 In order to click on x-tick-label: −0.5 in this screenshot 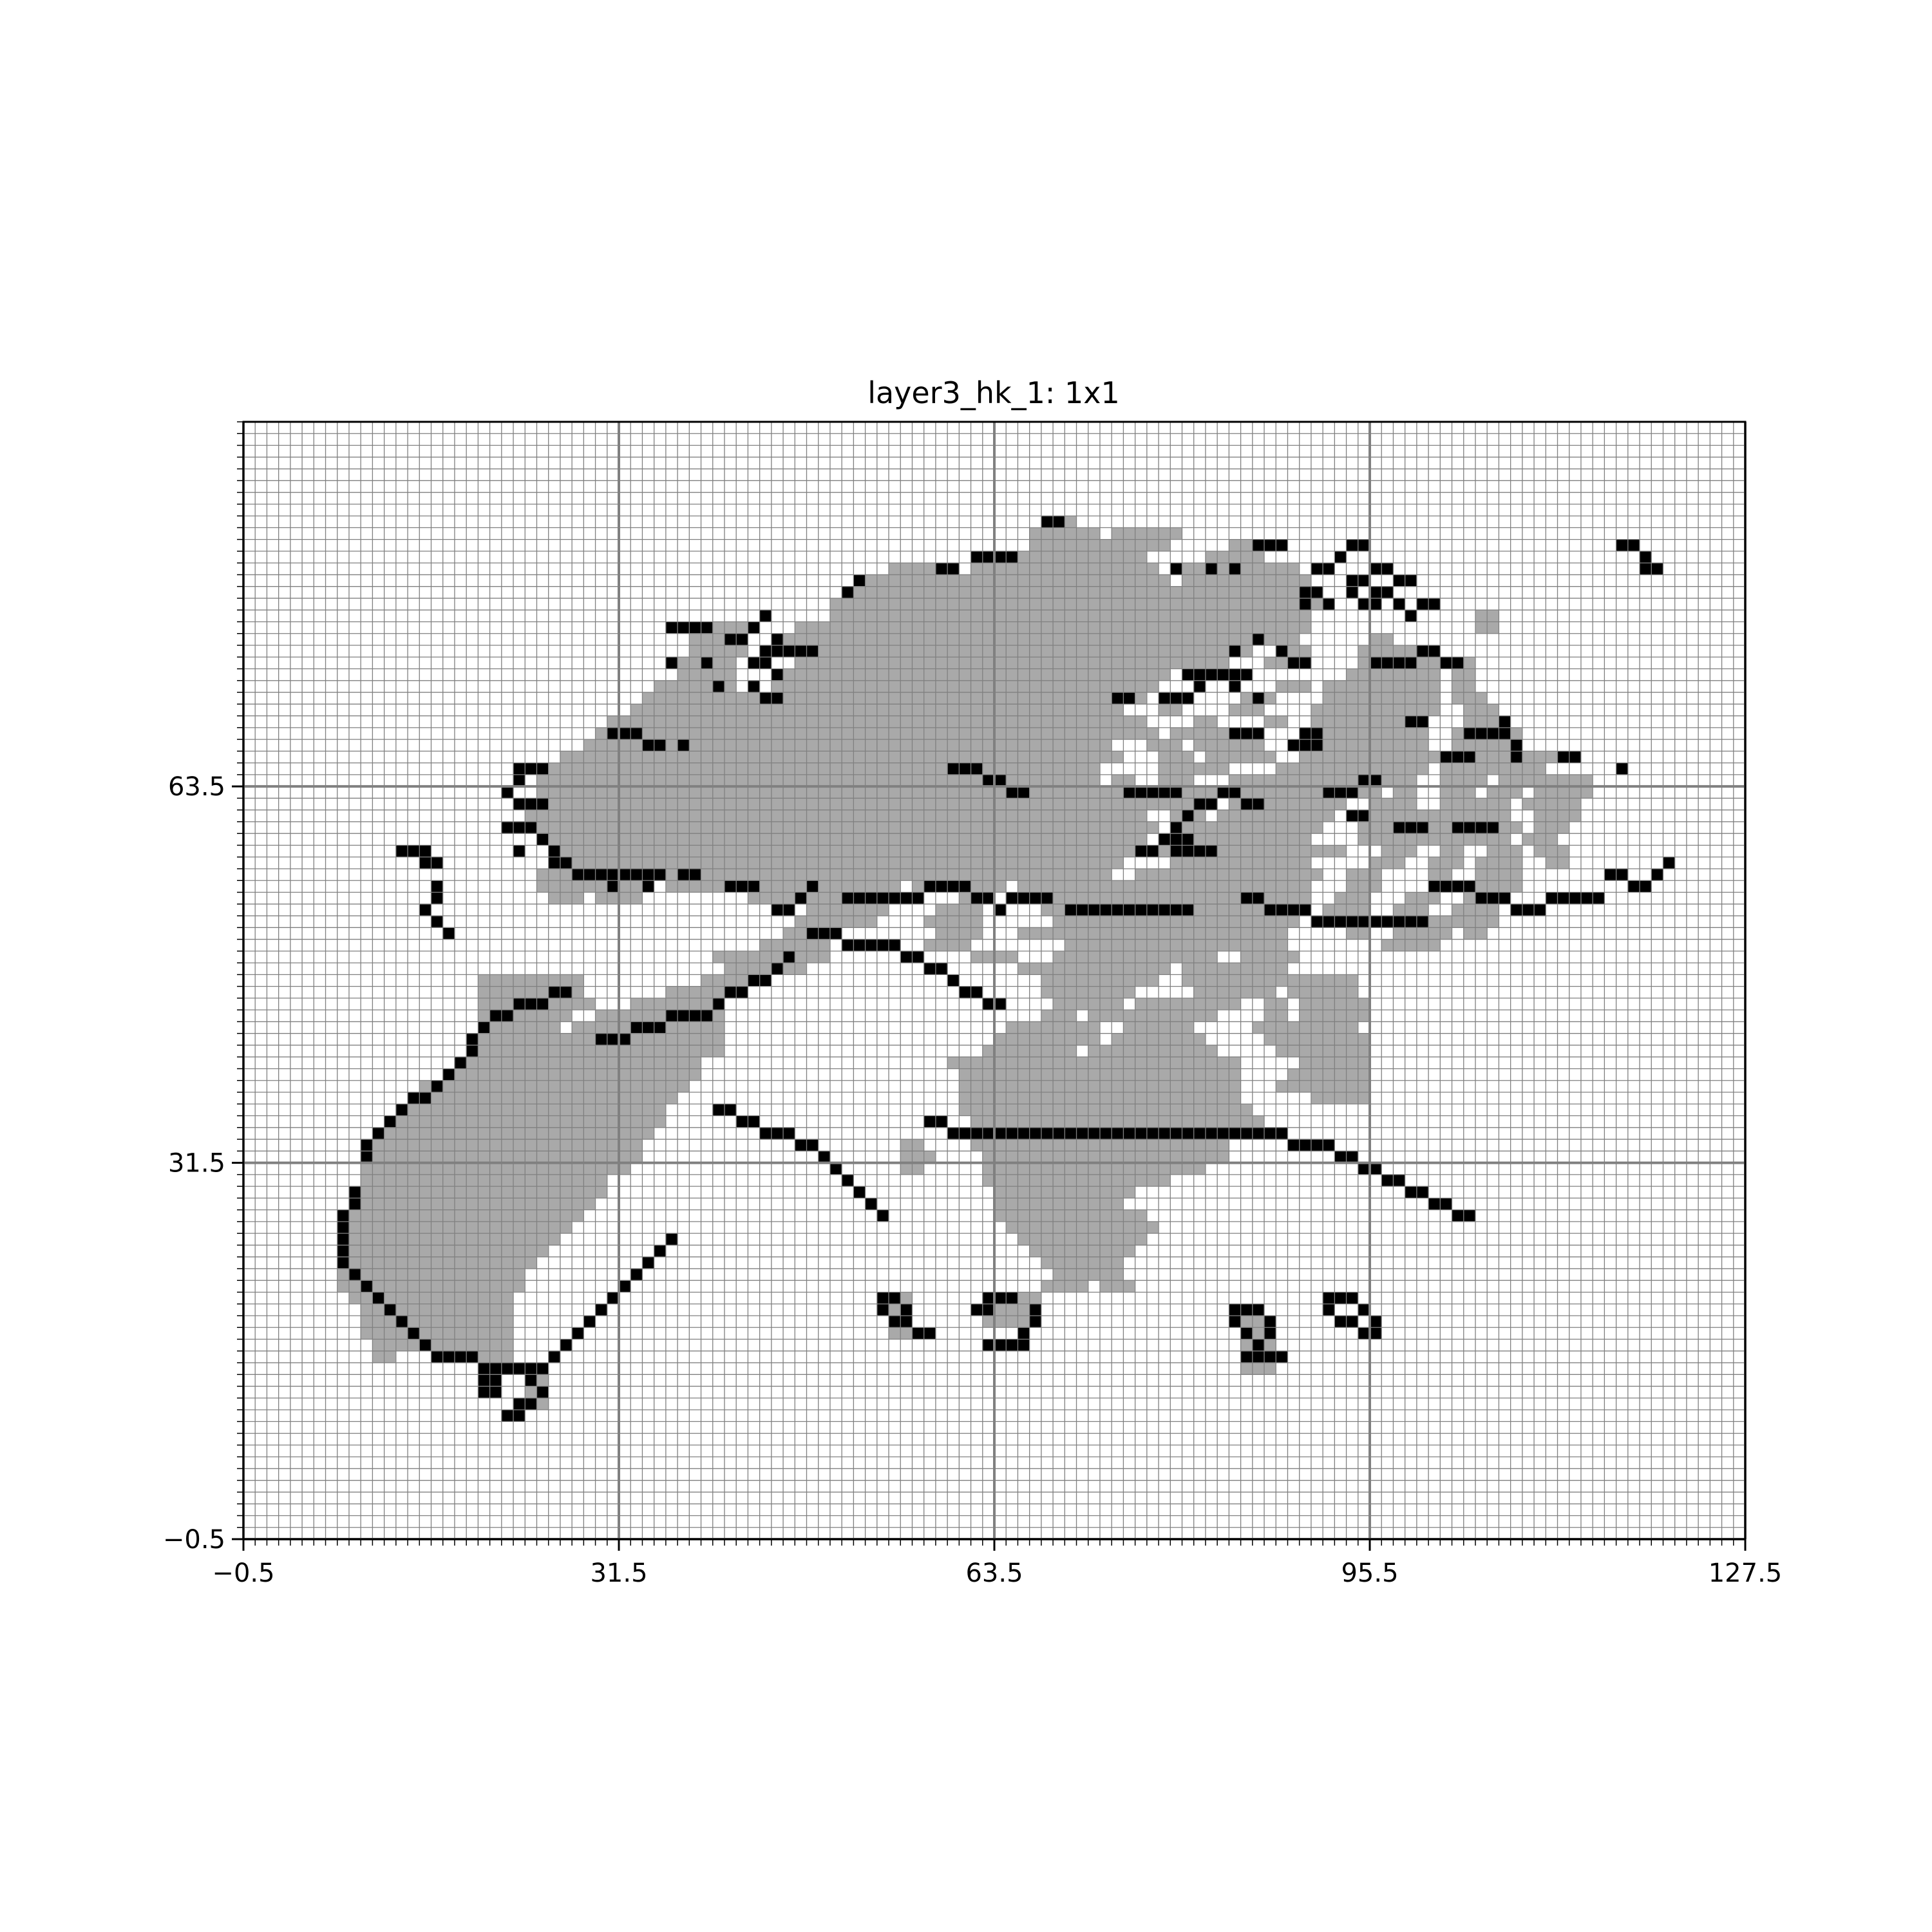, I will do `click(243, 1573)`.